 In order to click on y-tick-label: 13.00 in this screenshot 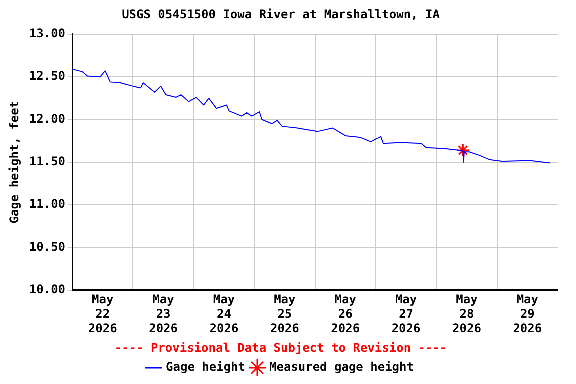, I will do `click(47, 33)`.